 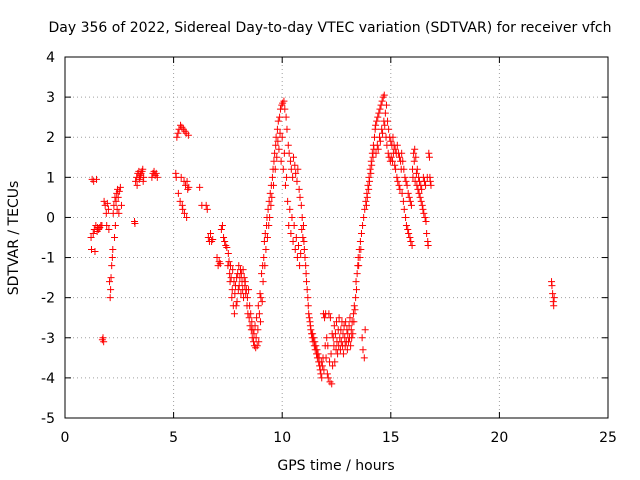 What do you see at coordinates (48, 259) in the screenshot?
I see `y-tick-label: -1` at bounding box center [48, 259].